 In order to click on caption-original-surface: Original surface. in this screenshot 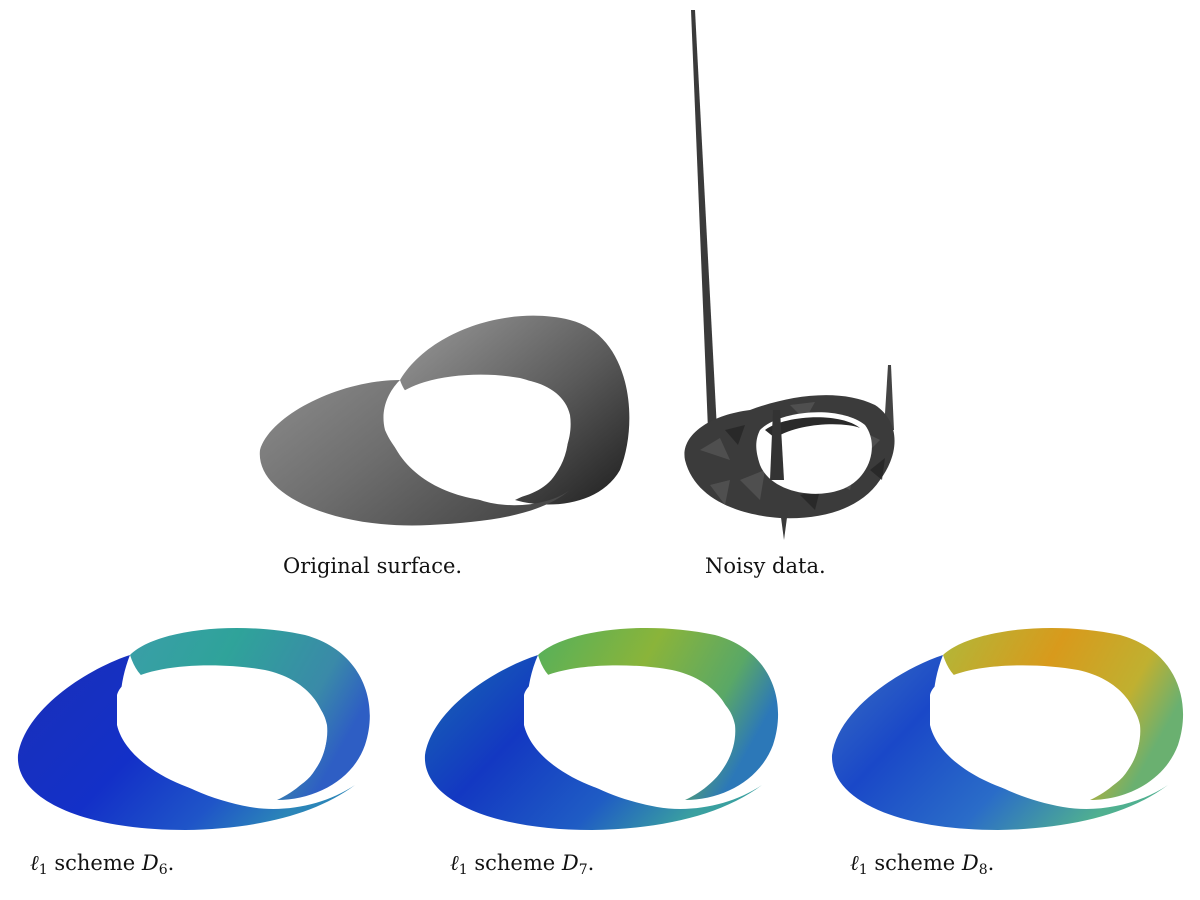, I will do `click(373, 566)`.